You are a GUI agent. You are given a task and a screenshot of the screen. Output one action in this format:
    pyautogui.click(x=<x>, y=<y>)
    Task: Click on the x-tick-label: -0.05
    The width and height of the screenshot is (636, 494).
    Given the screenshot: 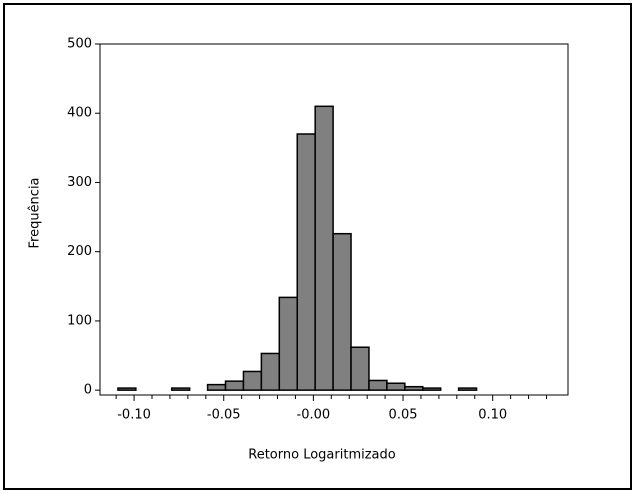 What is the action you would take?
    pyautogui.click(x=224, y=415)
    